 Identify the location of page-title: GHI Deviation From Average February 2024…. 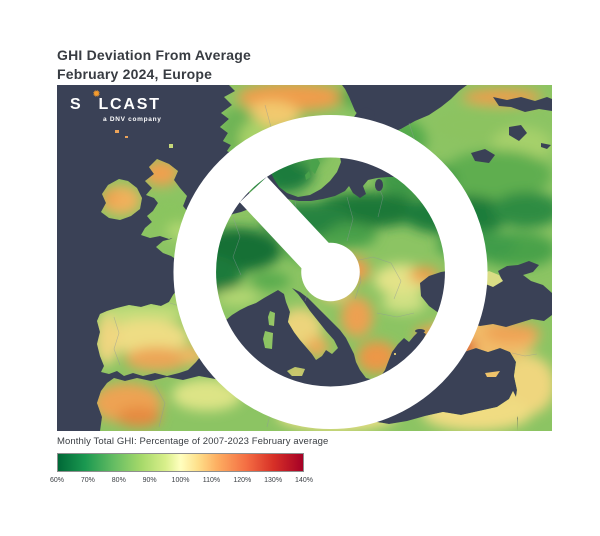
(154, 65).